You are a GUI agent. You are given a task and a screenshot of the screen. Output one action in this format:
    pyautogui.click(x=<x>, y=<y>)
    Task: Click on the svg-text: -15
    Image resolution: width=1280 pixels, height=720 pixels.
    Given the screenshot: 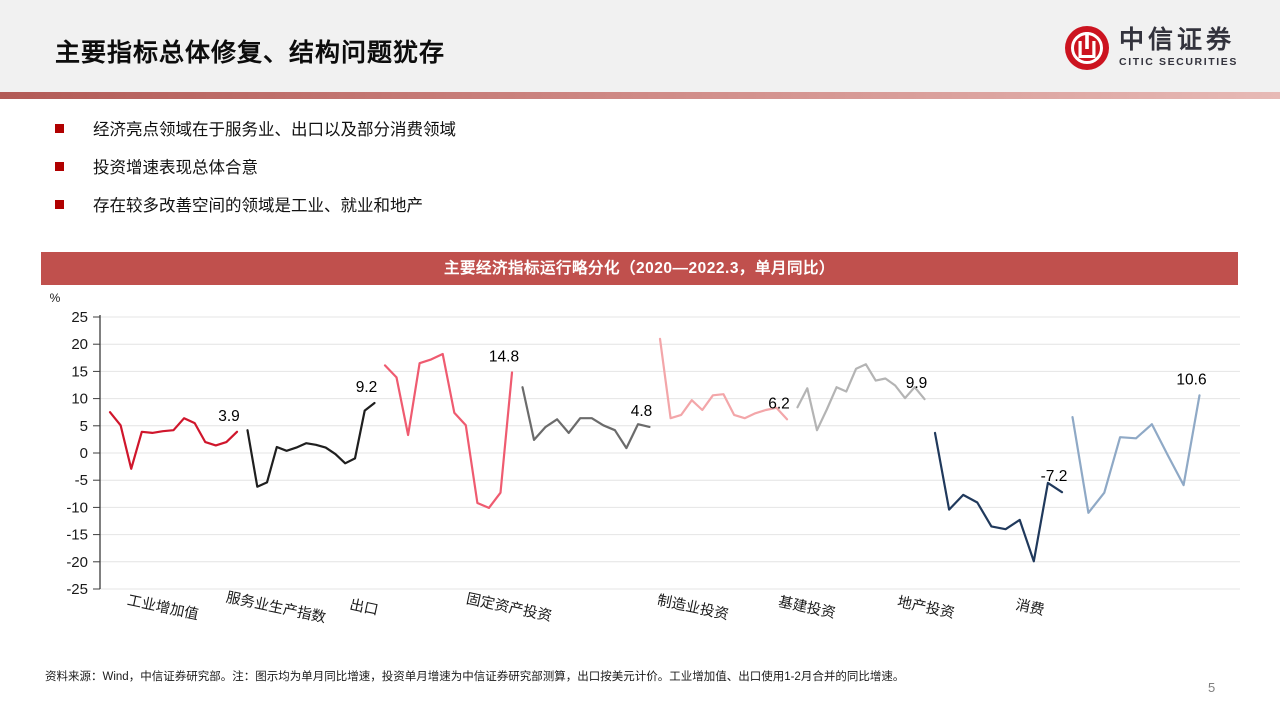 What is the action you would take?
    pyautogui.click(x=77, y=535)
    